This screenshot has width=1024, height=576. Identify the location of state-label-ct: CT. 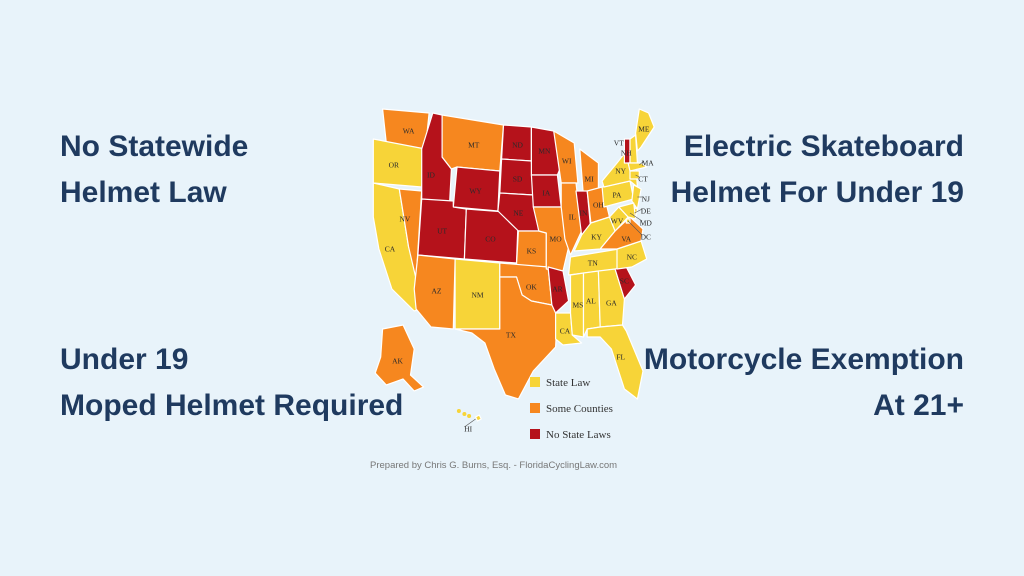
(643, 179).